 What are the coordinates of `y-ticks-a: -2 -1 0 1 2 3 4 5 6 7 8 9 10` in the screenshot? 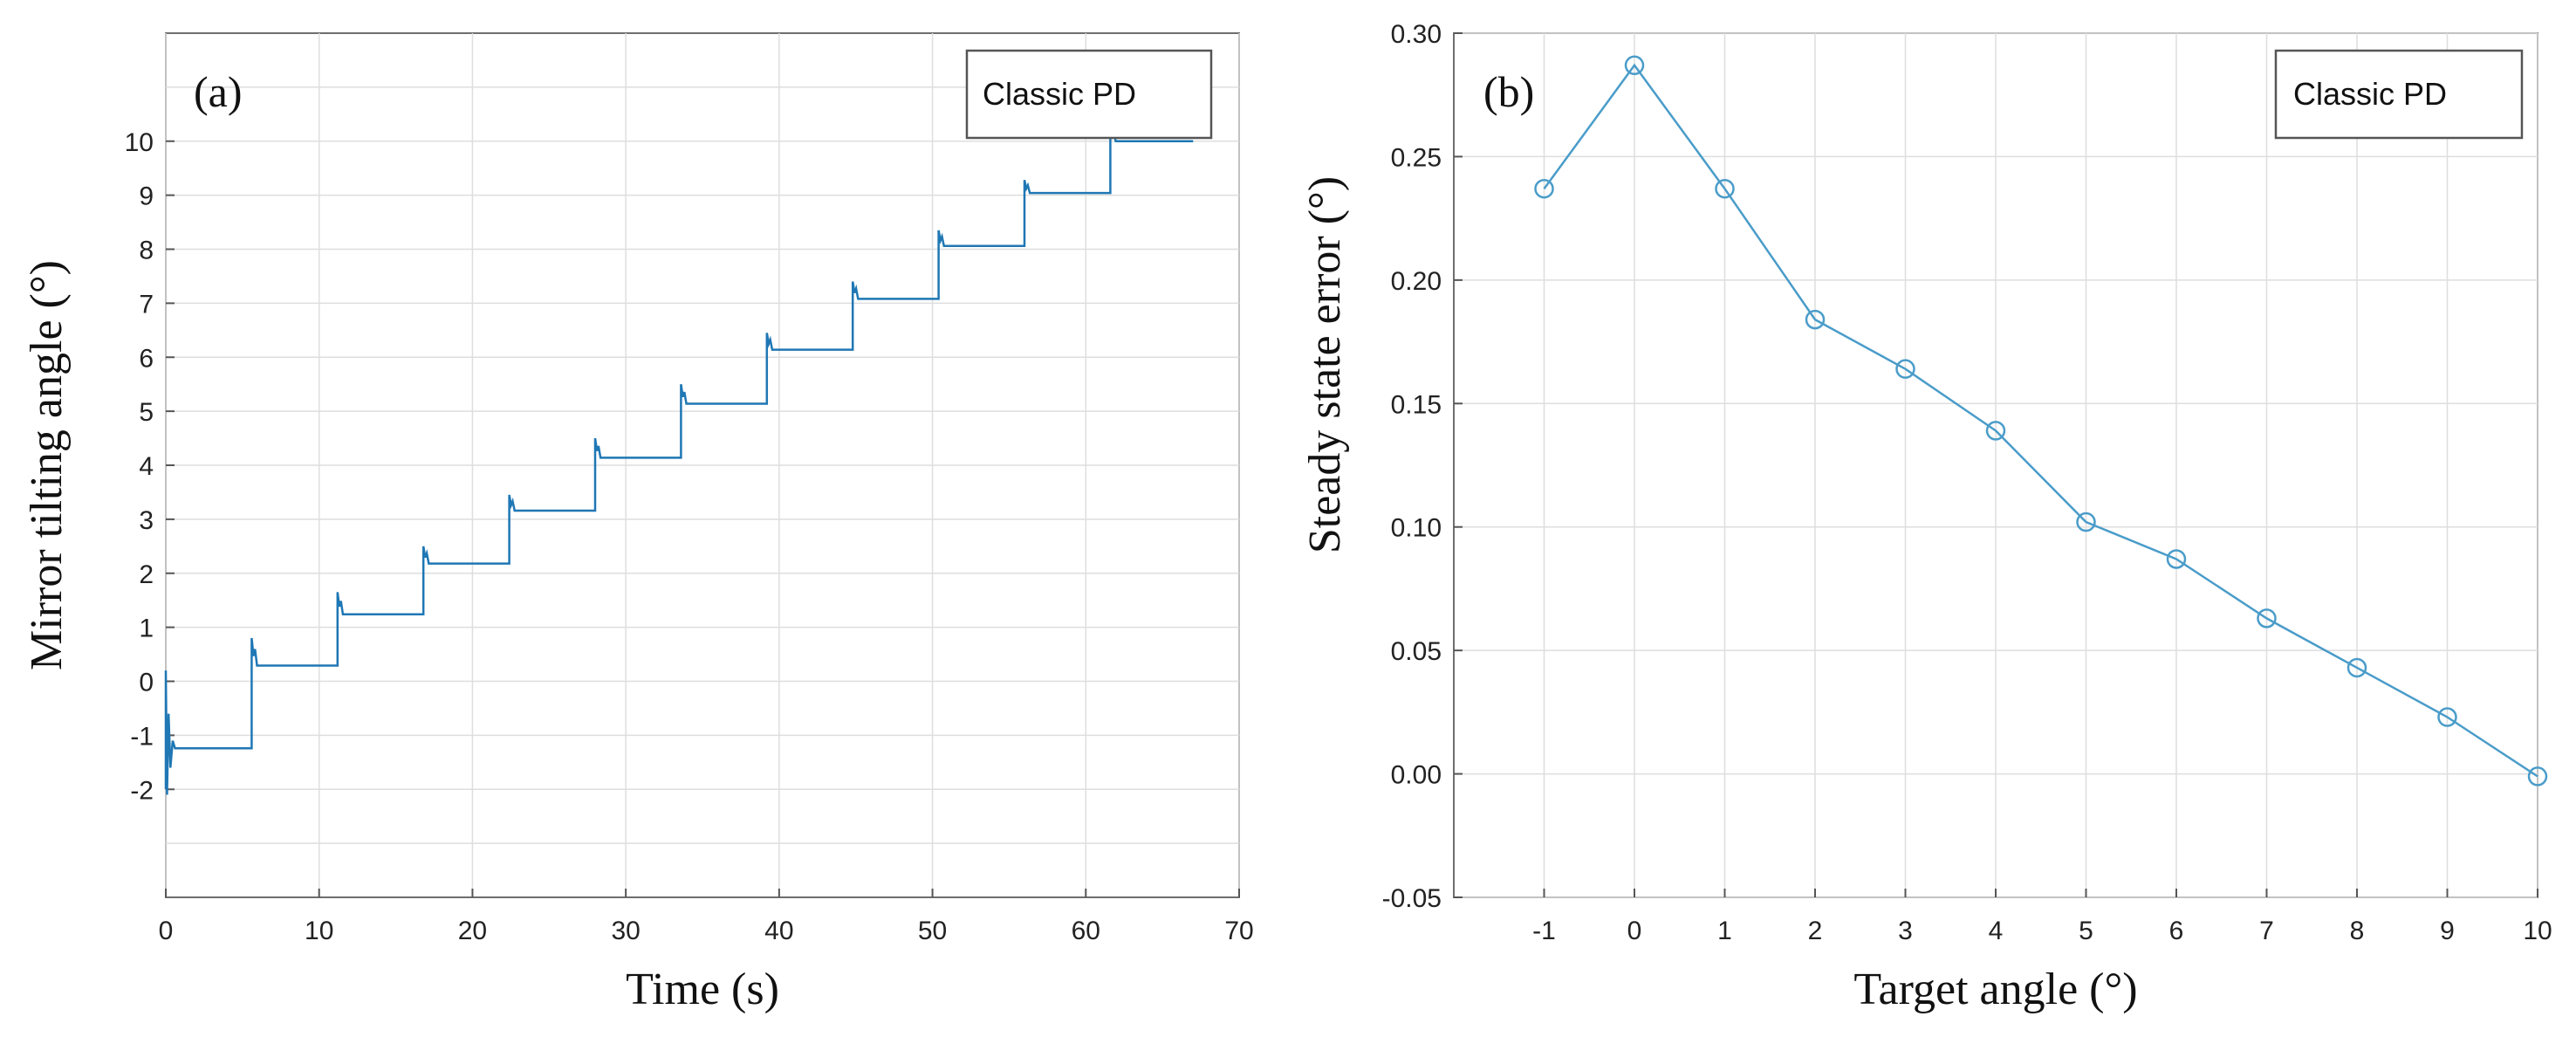 It's located at (150, 466).